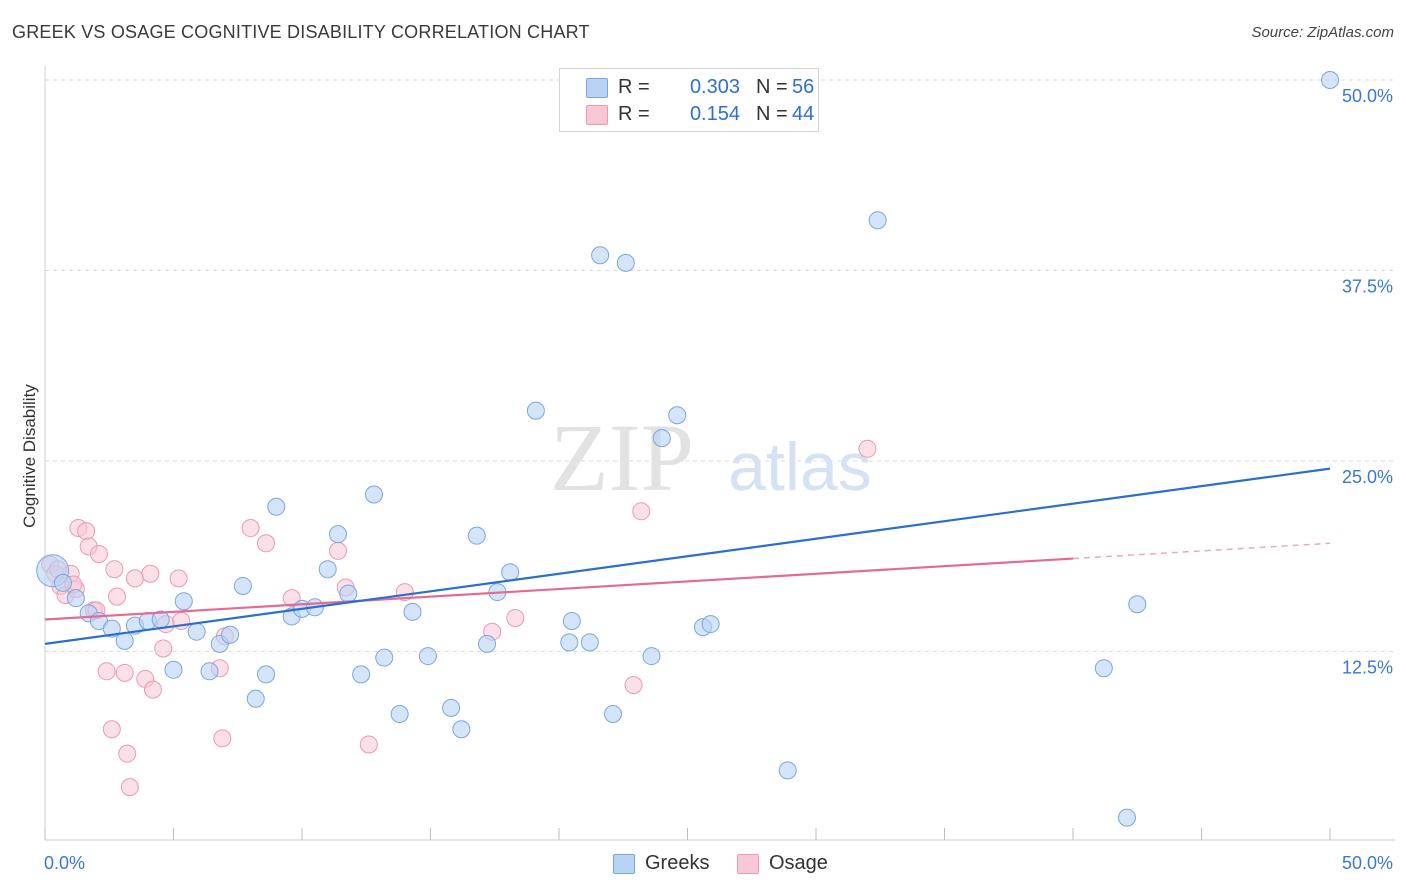  What do you see at coordinates (1367, 477) in the screenshot?
I see `y-tick-label: 25.0%` at bounding box center [1367, 477].